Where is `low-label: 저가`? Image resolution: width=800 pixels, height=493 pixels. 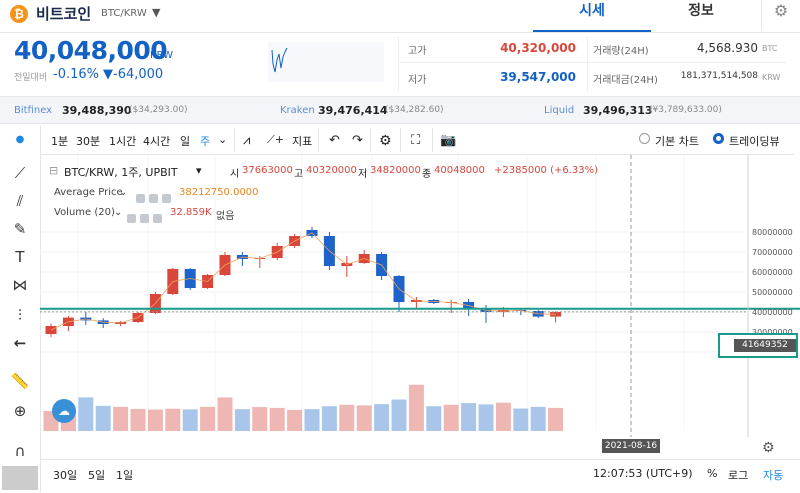
low-label: 저가 is located at coordinates (417, 80).